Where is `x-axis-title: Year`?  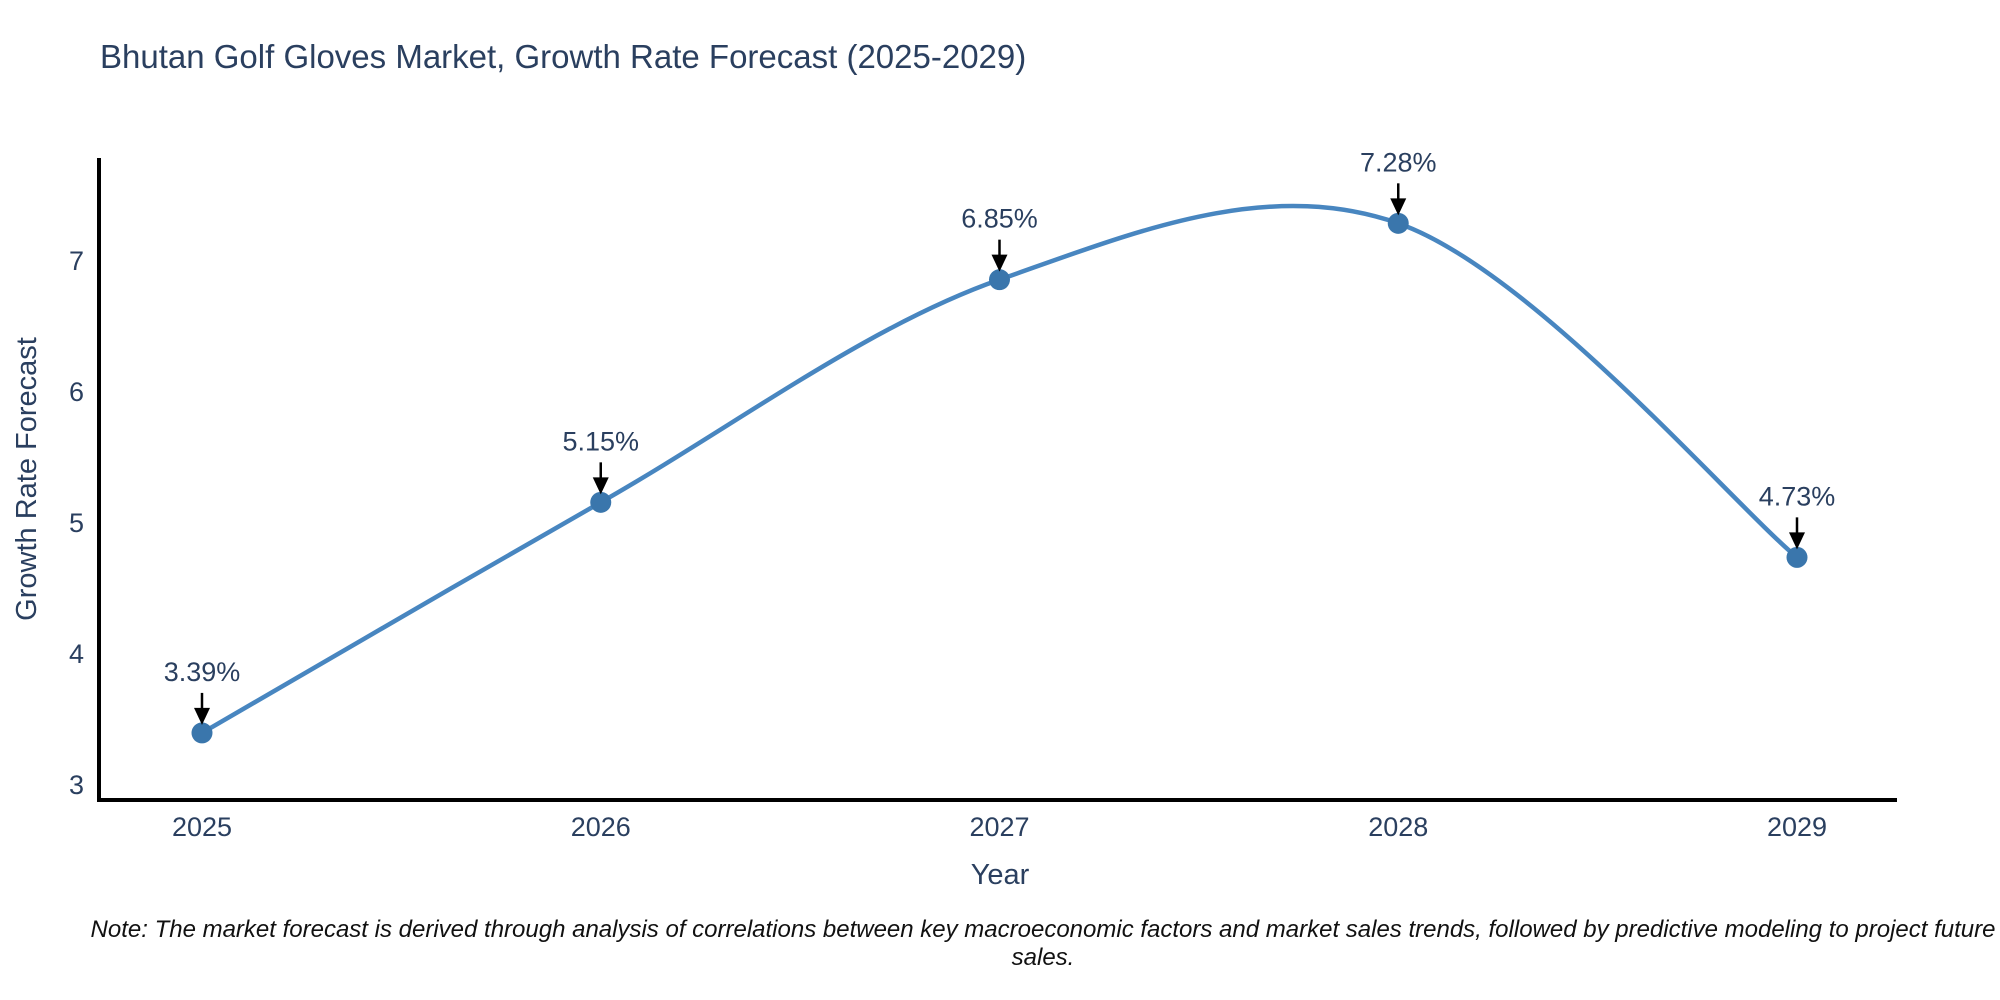
x-axis-title: Year is located at coordinates (1000, 875).